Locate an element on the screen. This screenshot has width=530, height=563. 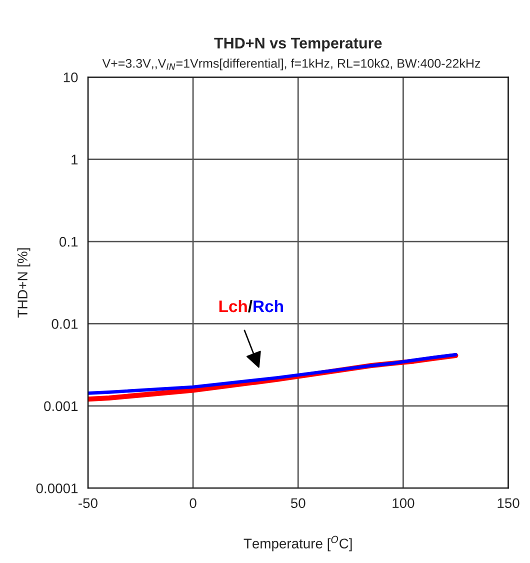
y-tick-label: 1 is located at coordinates (75, 159).